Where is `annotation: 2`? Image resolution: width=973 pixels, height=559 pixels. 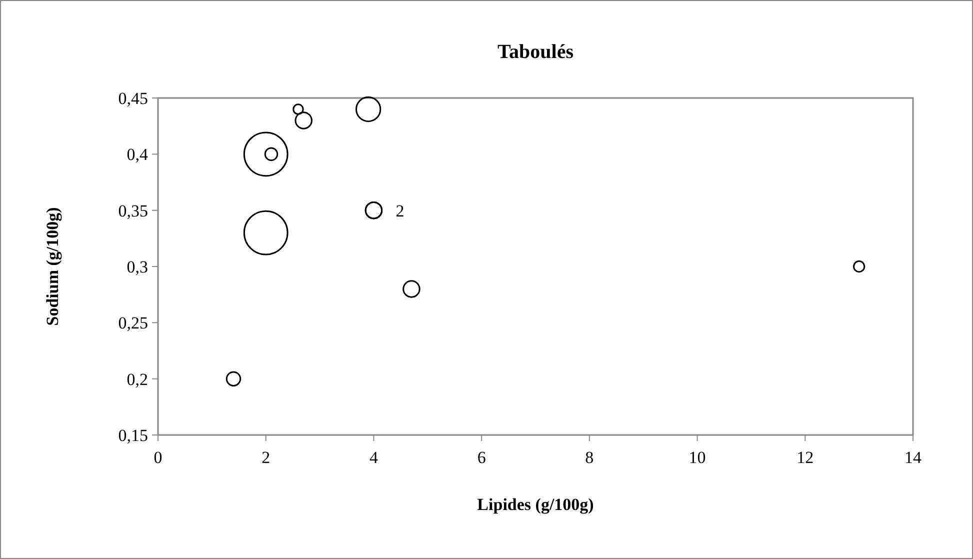
annotation: 2 is located at coordinates (400, 210).